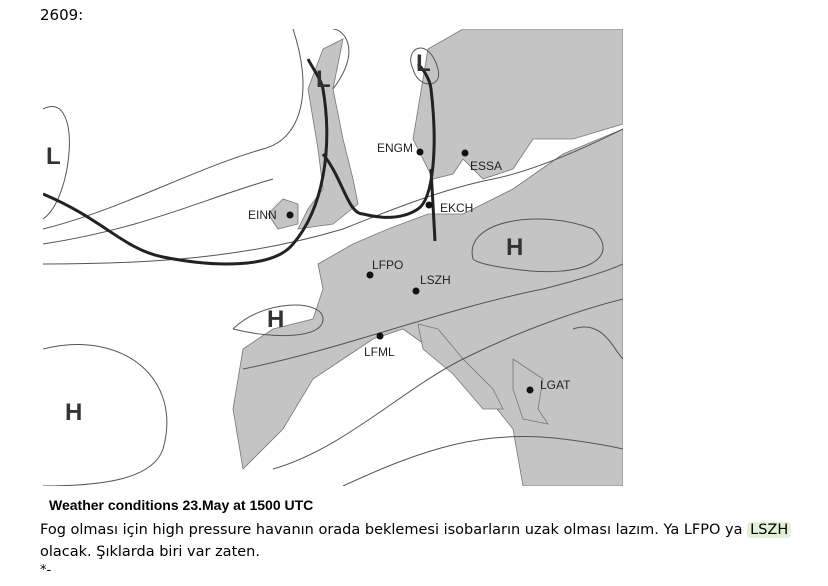  What do you see at coordinates (150, 552) in the screenshot?
I see `note-text: olacak. Şıklarda biri var zaten.` at bounding box center [150, 552].